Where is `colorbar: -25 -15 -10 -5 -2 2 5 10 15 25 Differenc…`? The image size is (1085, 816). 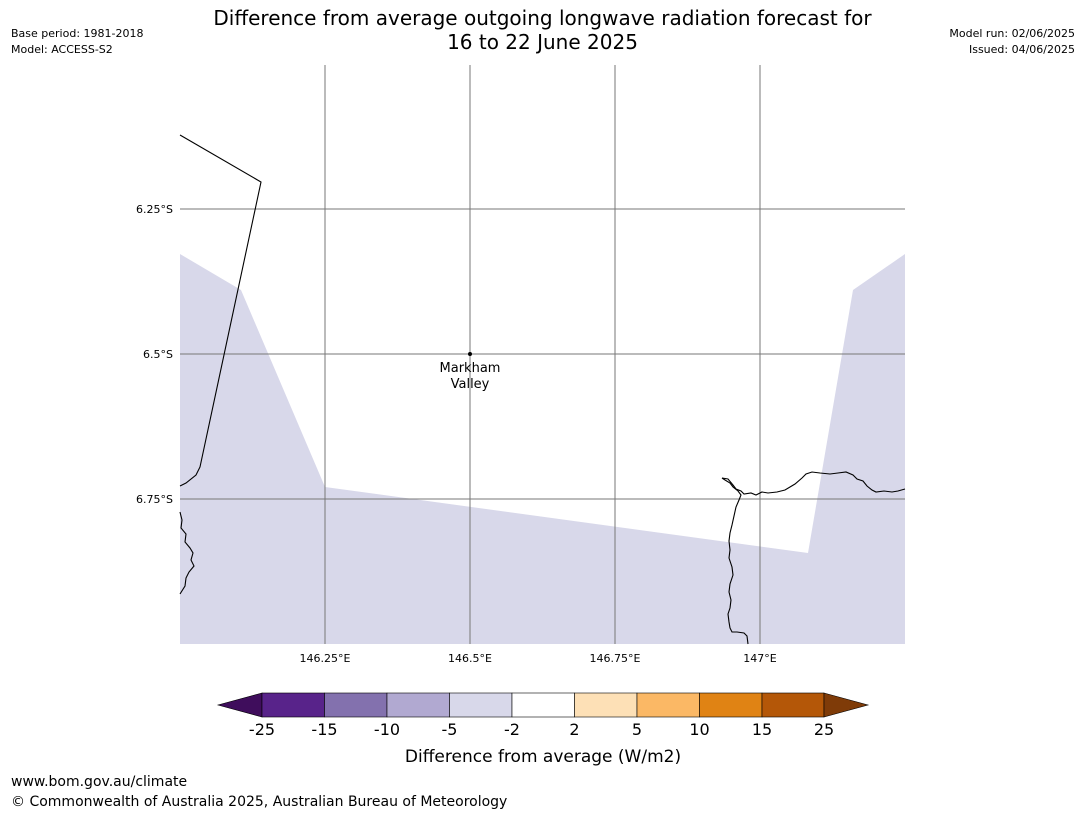 colorbar: -25 -15 -10 -5 -2 2 5 10 15 25 Differenc… is located at coordinates (543, 729).